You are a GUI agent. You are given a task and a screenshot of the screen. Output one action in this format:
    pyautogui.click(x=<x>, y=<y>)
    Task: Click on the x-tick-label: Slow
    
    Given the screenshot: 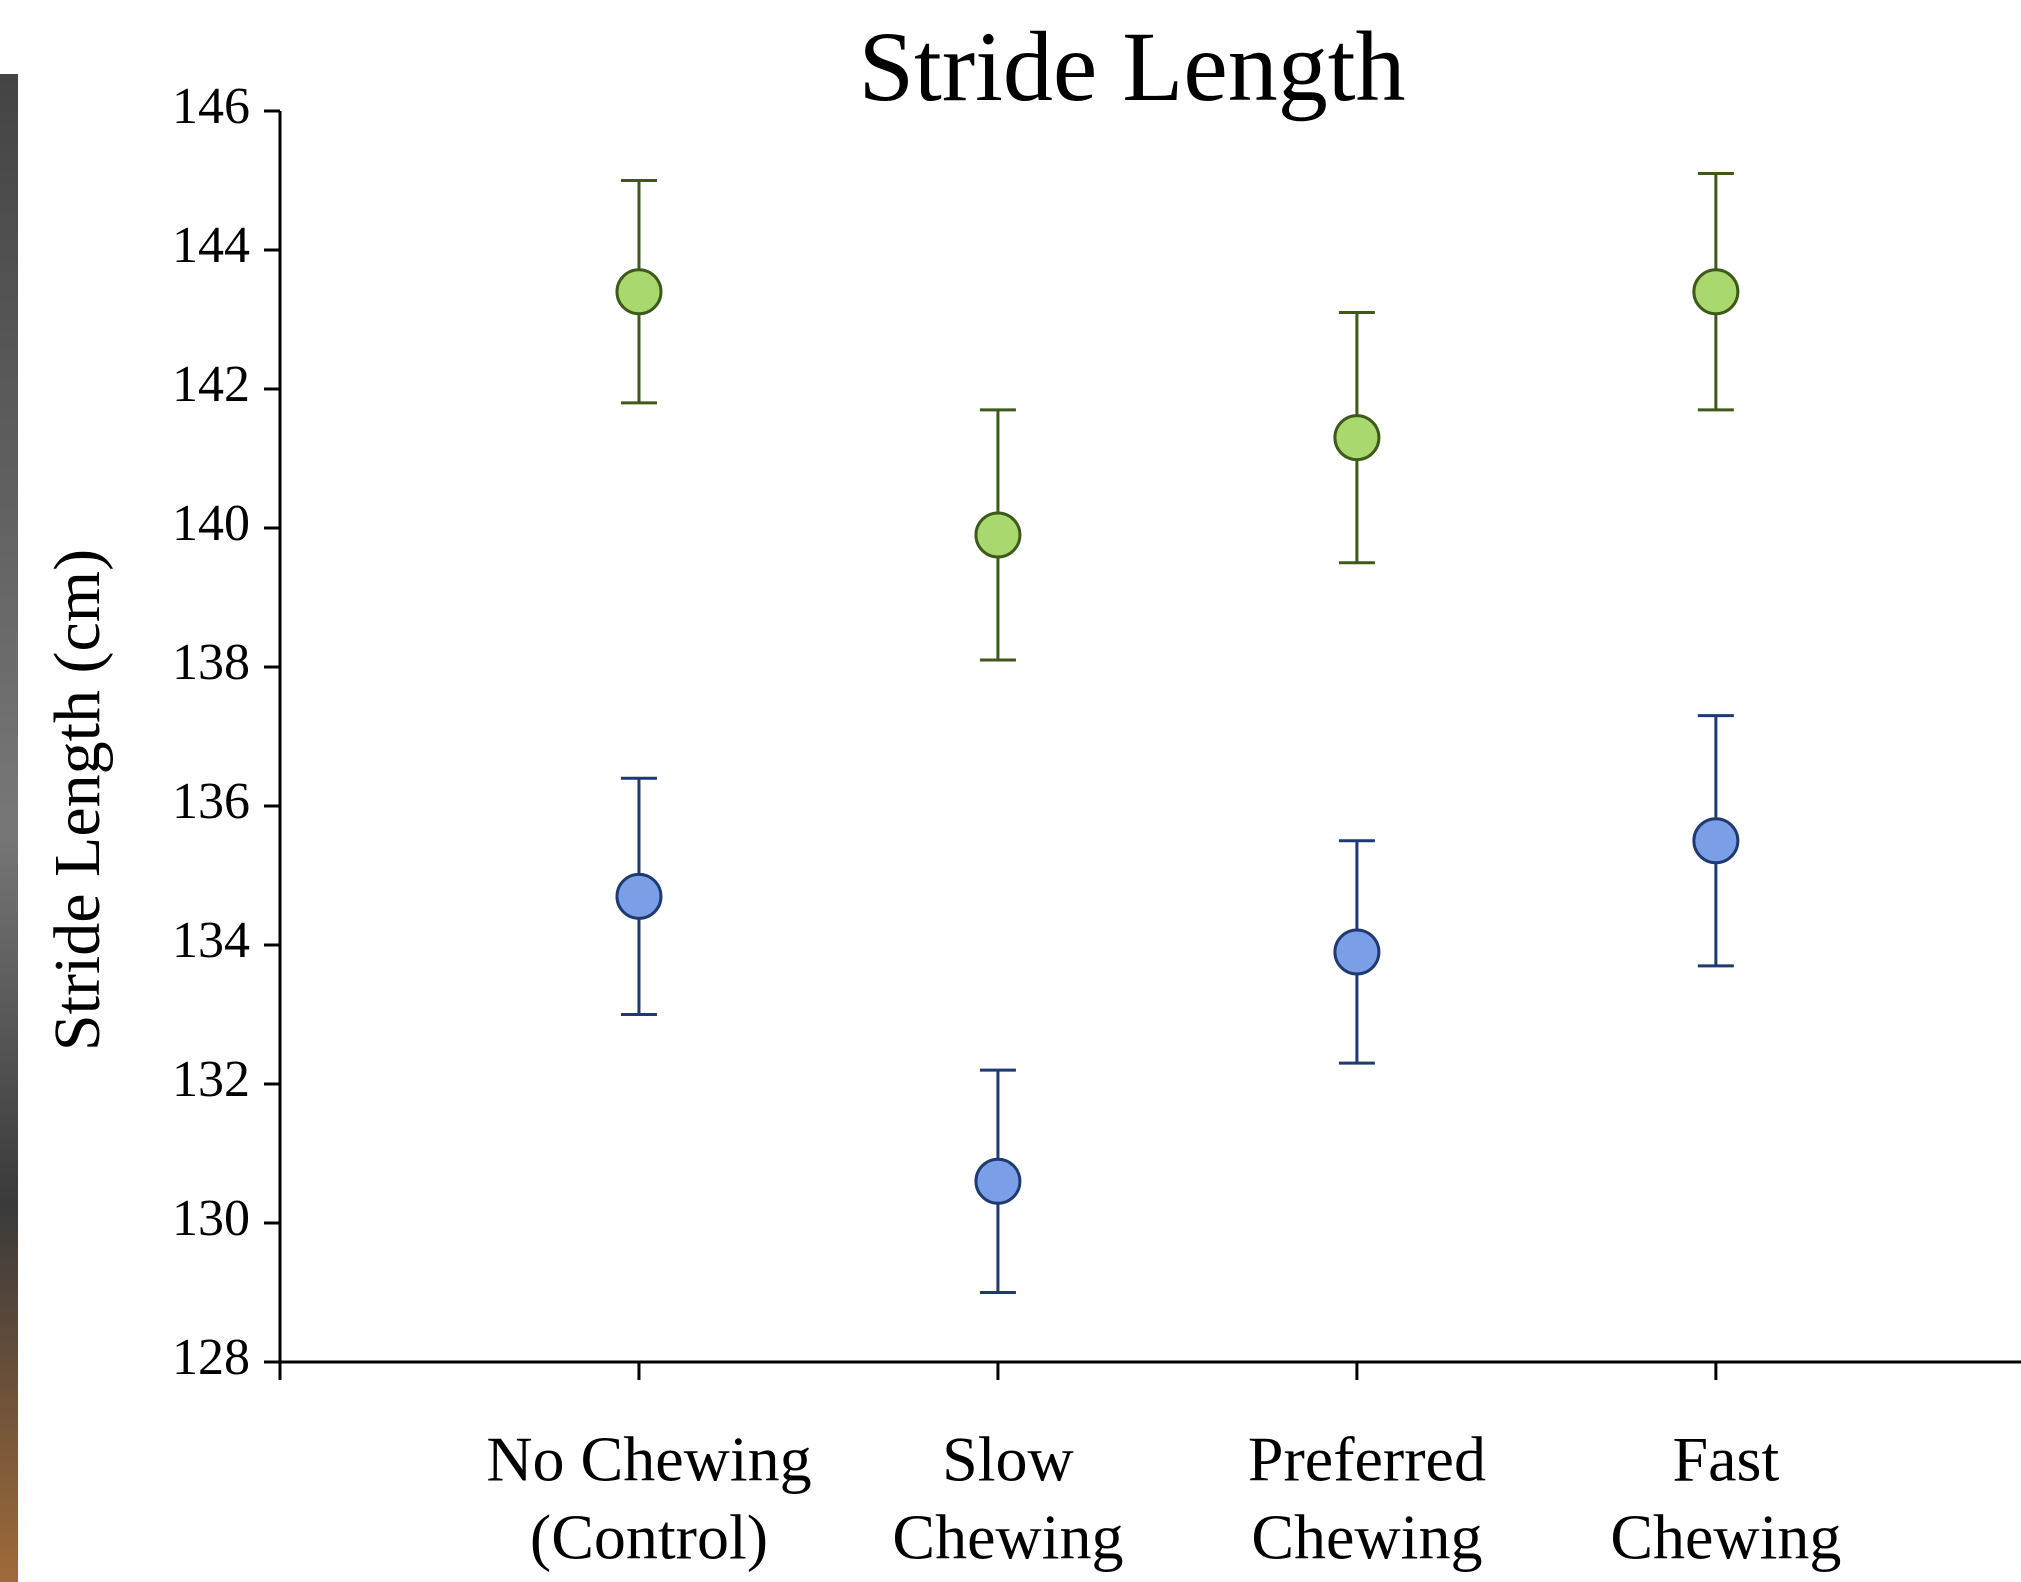 What is the action you would take?
    pyautogui.click(x=1008, y=1459)
    